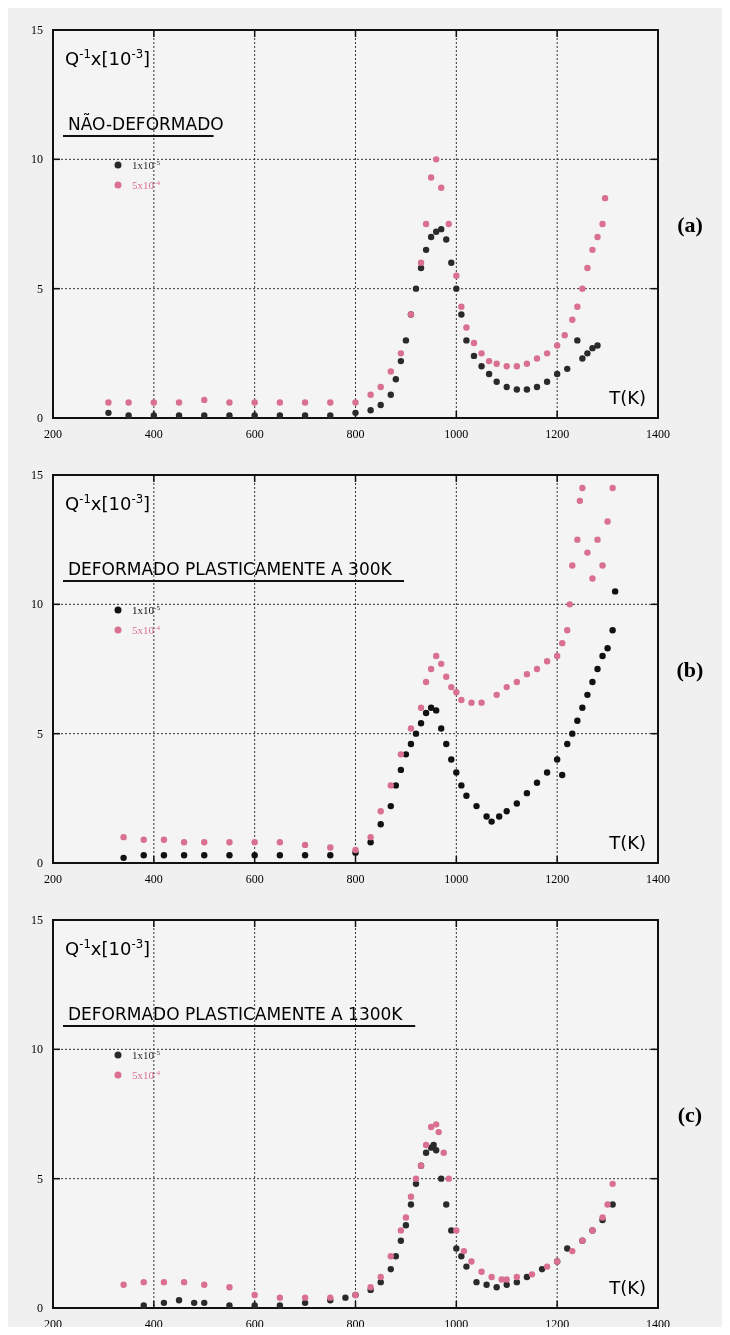 The height and width of the screenshot is (1335, 730). I want to click on text: (c), so click(690, 1114).